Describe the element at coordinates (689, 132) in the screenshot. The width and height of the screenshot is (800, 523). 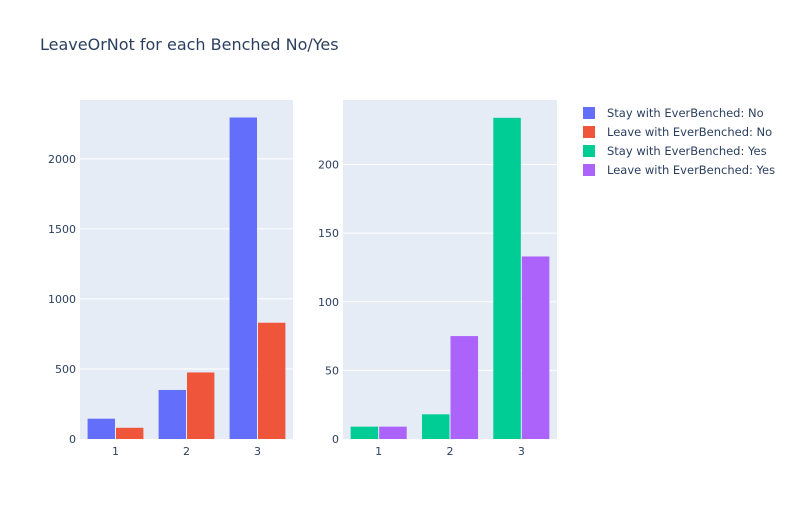
I see `legend-label: Leave with EverBenched: No` at that location.